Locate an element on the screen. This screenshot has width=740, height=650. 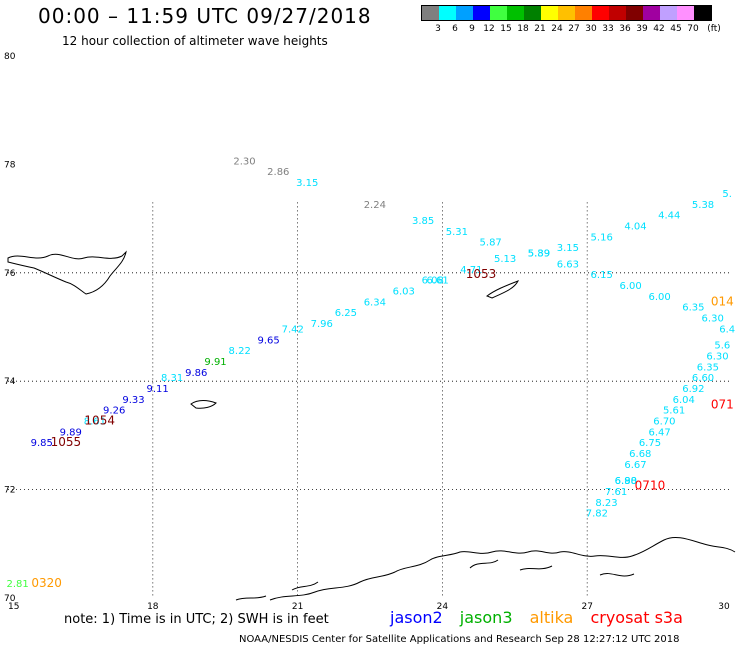
wave-height-label: 6.63 is located at coordinates (568, 264).